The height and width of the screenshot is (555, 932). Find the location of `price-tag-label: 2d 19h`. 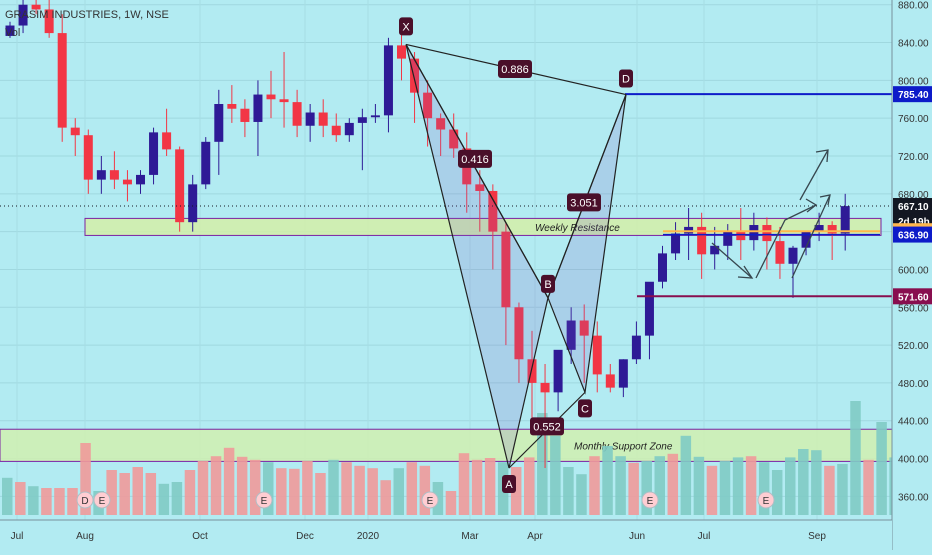

price-tag-label: 2d 19h is located at coordinates (914, 222).